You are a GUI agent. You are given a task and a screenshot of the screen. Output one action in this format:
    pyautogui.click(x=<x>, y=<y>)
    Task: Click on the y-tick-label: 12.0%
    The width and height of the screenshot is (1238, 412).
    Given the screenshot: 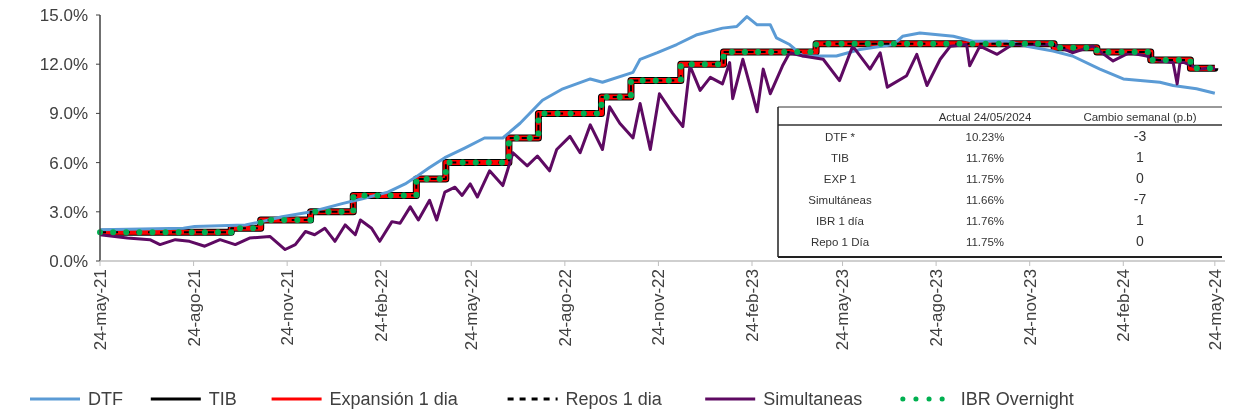 What is the action you would take?
    pyautogui.click(x=63, y=65)
    